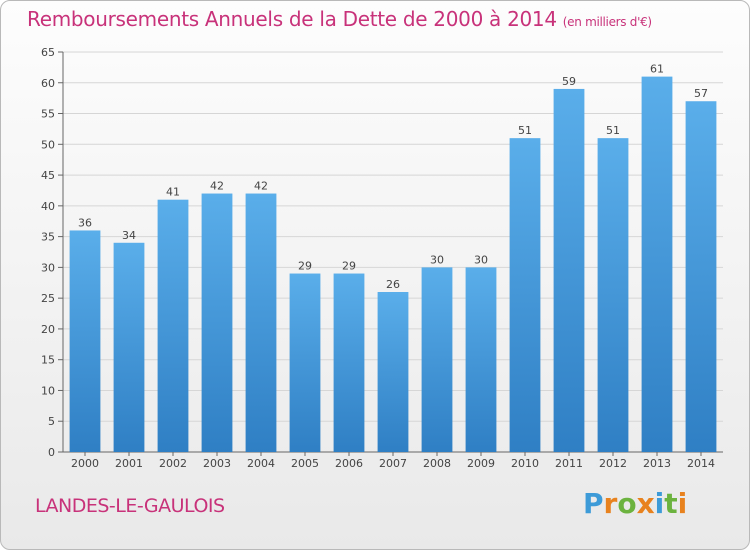 The height and width of the screenshot is (550, 750). Describe the element at coordinates (48, 237) in the screenshot. I see `y-tick-label: 35` at that location.